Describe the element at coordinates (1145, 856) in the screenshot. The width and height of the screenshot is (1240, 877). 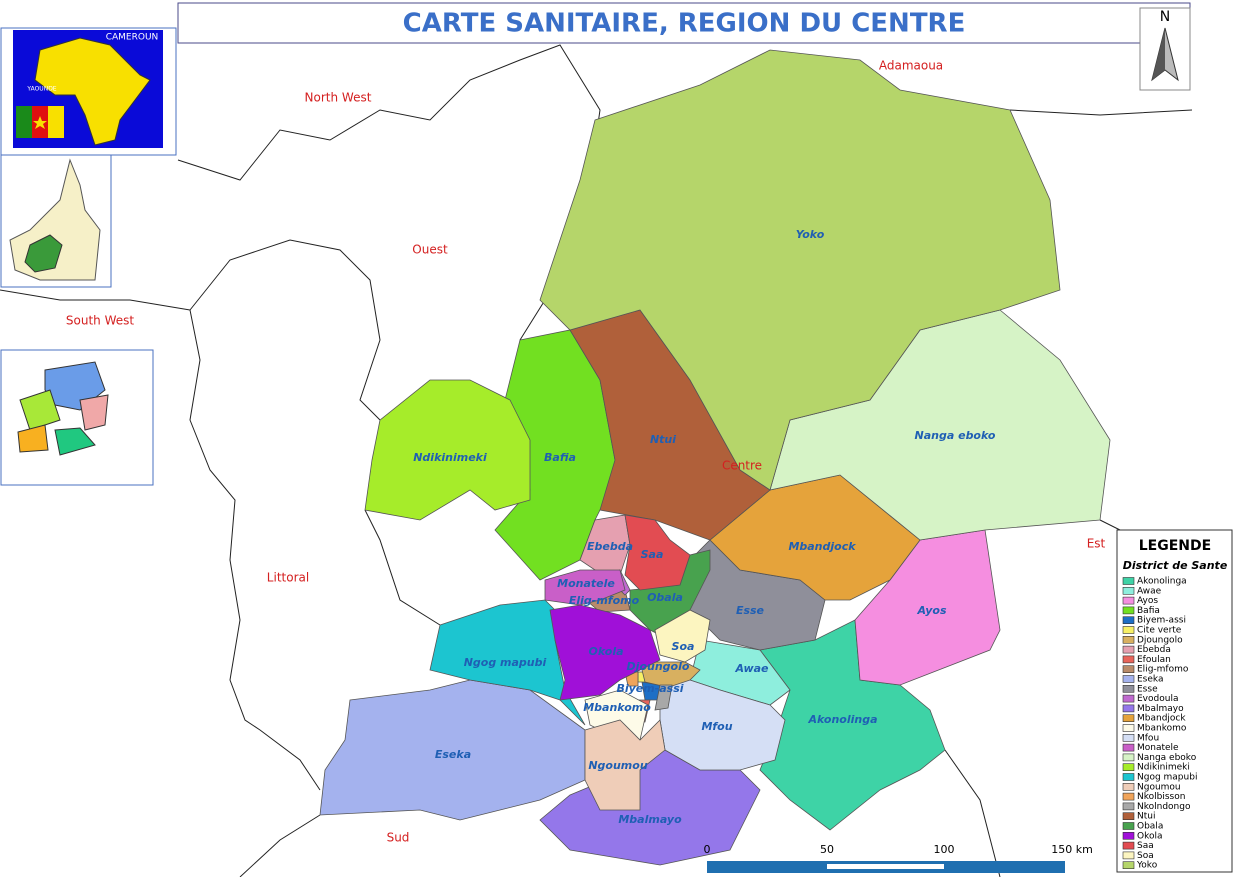
I see `legend-label: Soa` at that location.